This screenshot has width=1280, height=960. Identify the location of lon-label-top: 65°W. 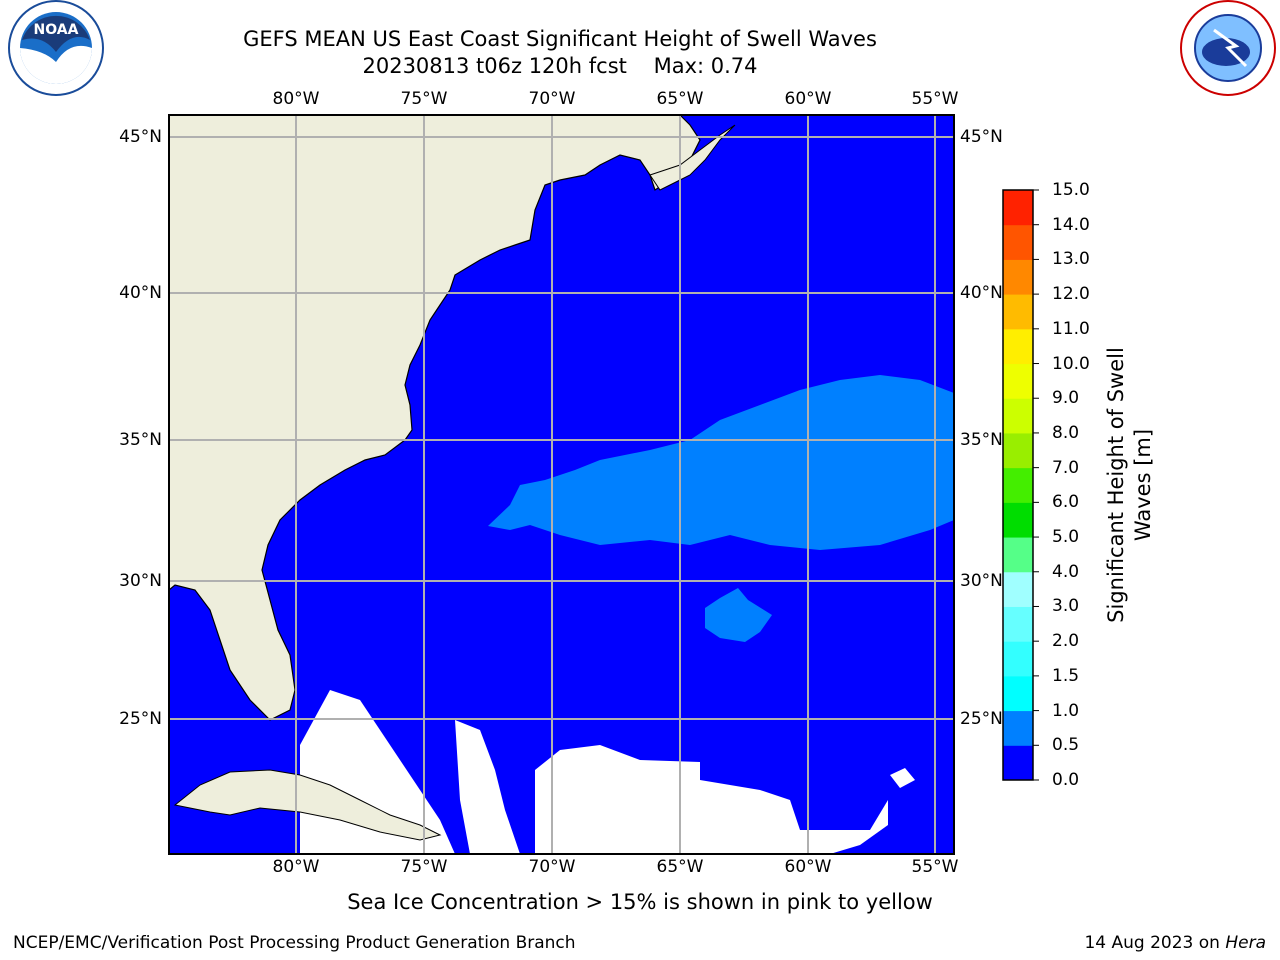
(680, 99).